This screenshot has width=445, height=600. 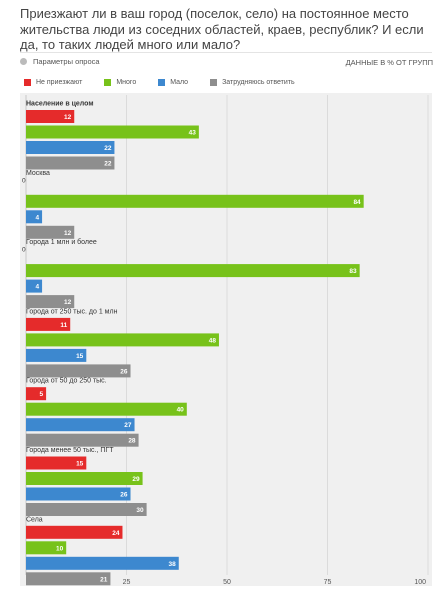 I want to click on x-tick-label: 100, so click(x=420, y=582).